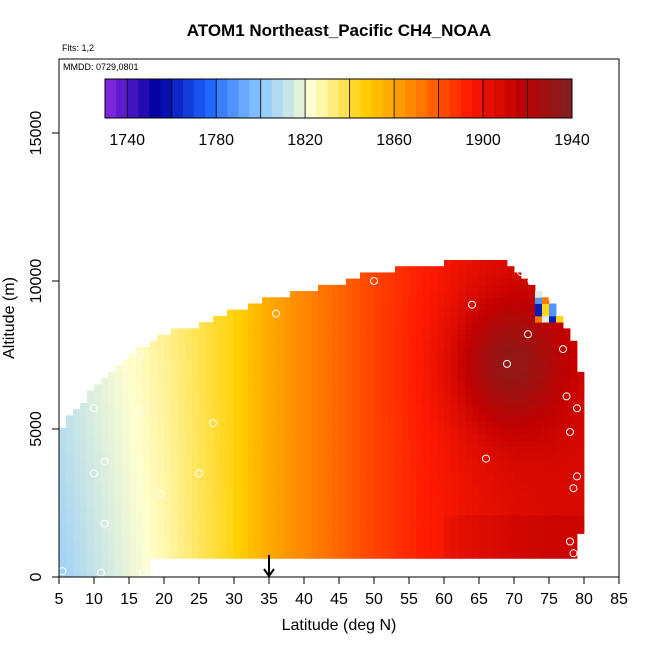  What do you see at coordinates (94, 599) in the screenshot?
I see `x-tick-label: 10` at bounding box center [94, 599].